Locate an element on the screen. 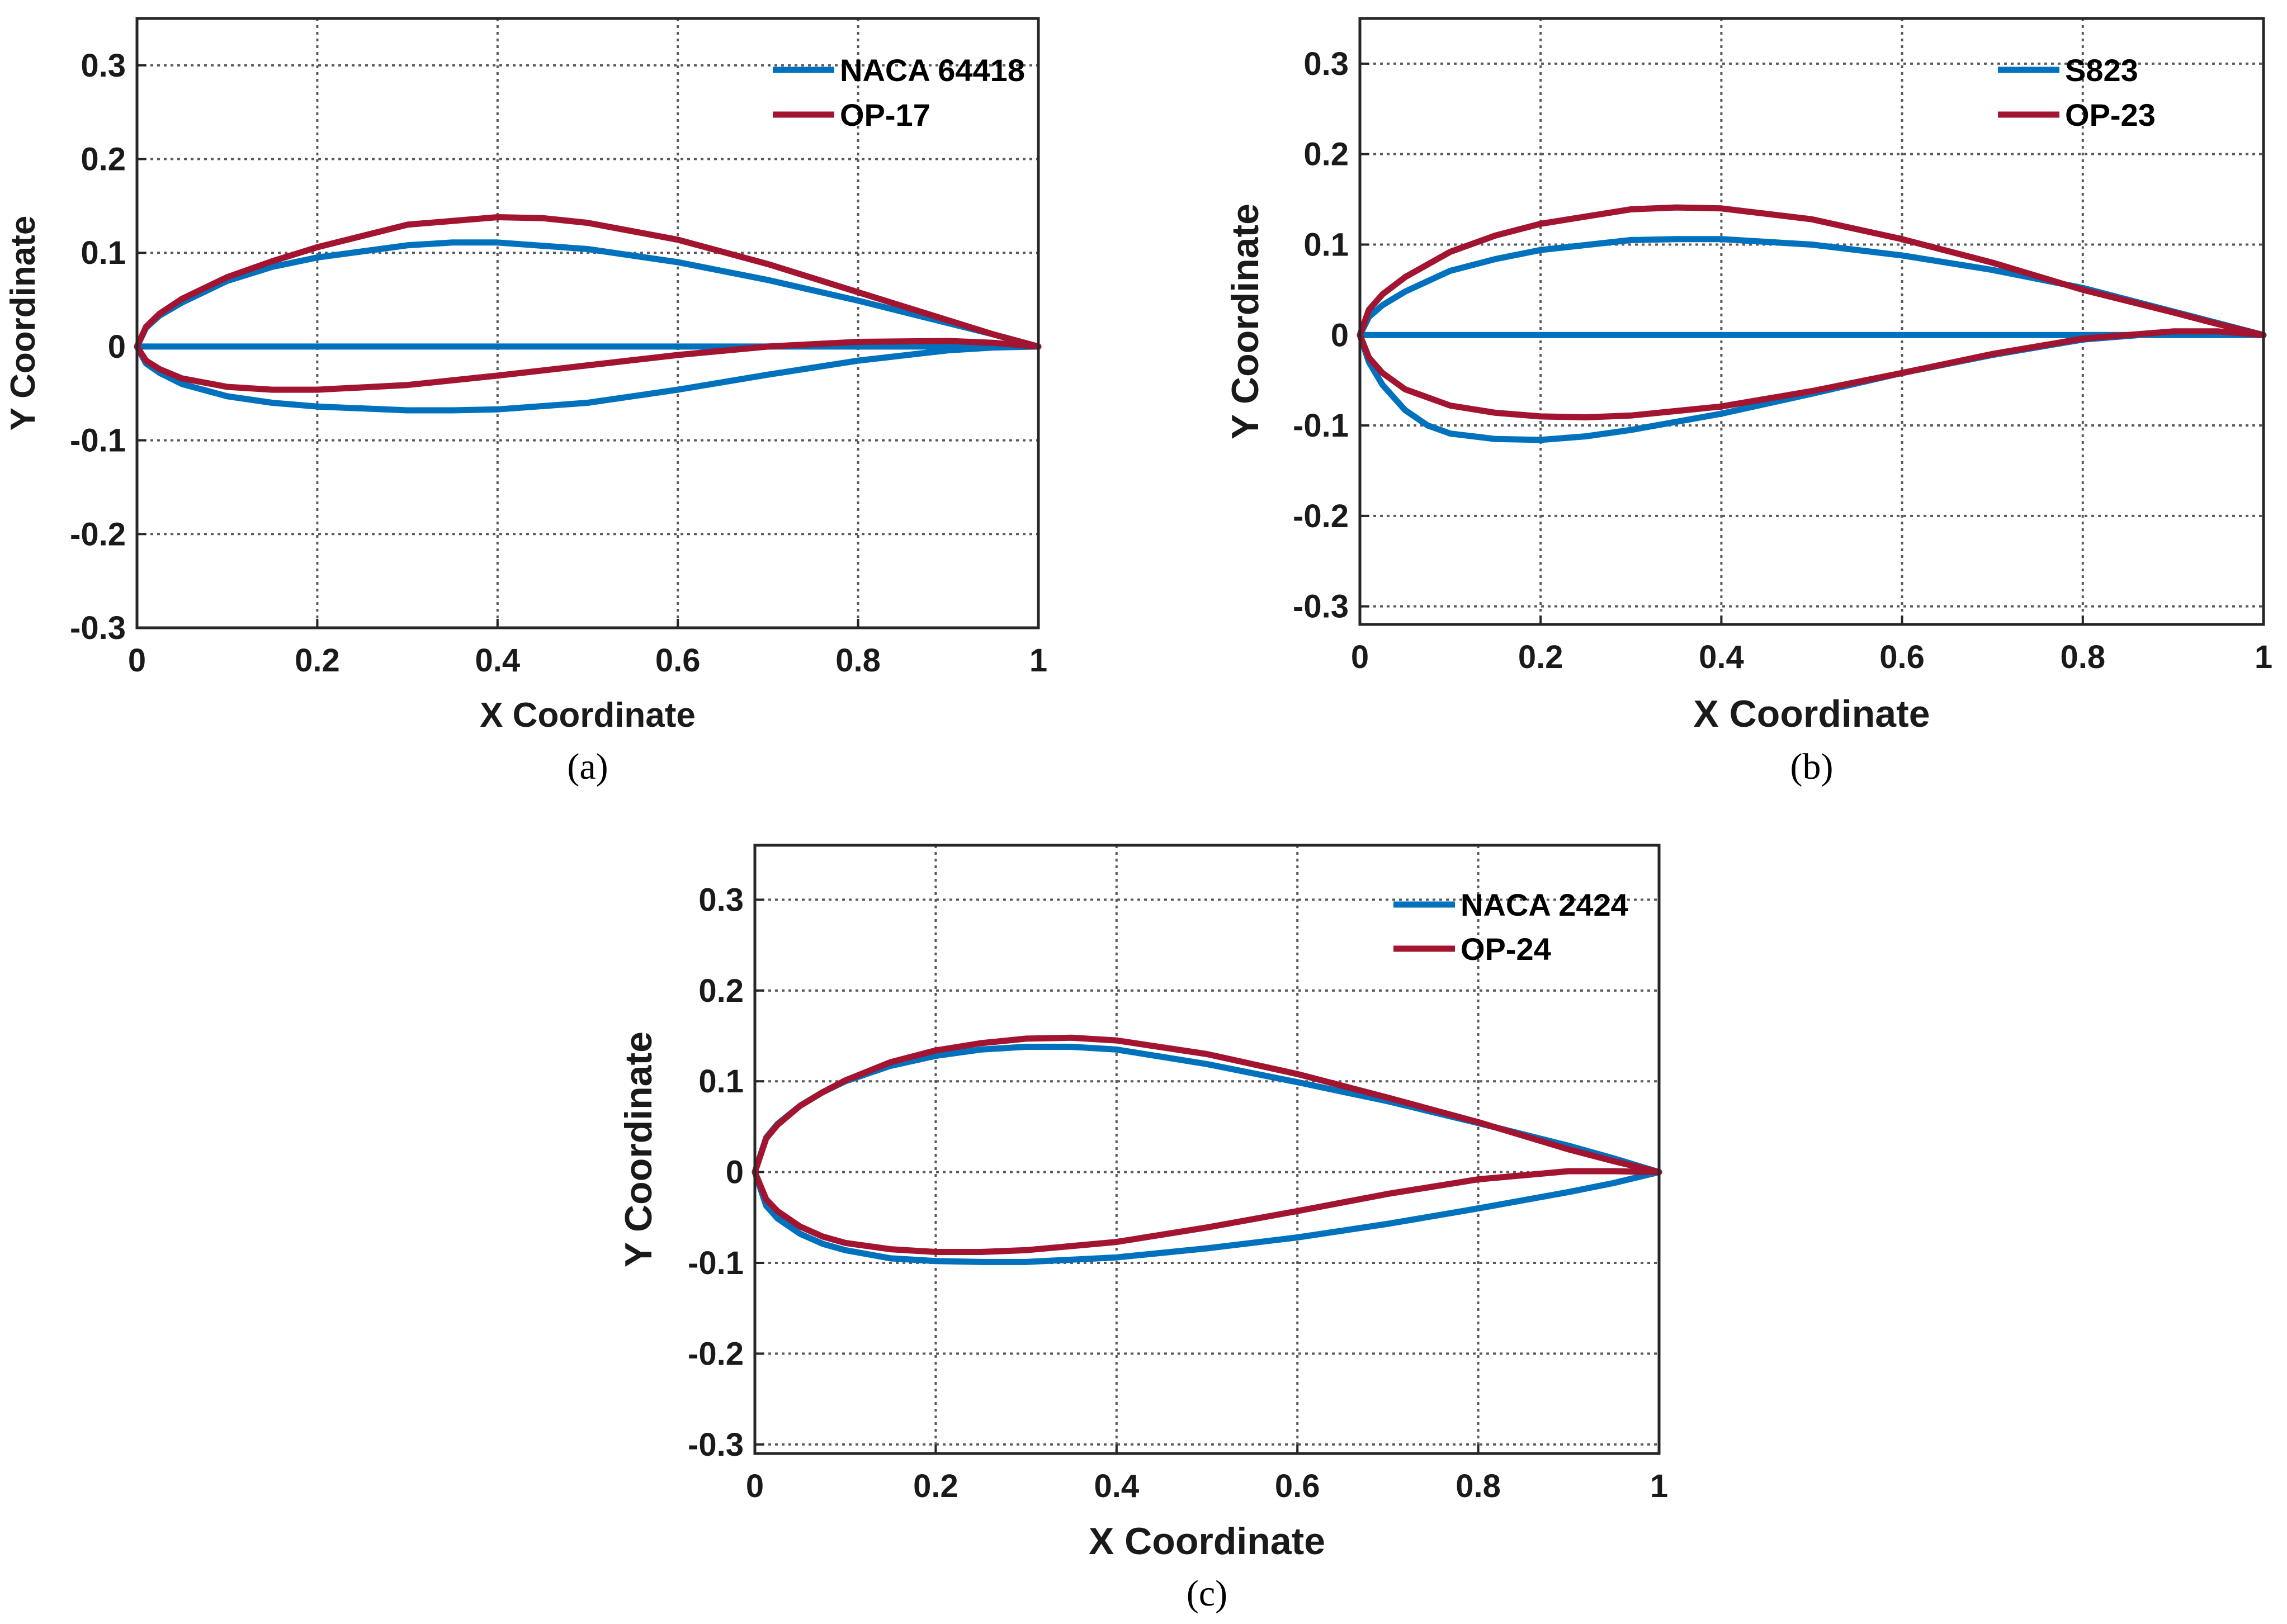 Image resolution: width=2287 pixels, height=1624 pixels. legend-label: OP-17 is located at coordinates (885, 115).